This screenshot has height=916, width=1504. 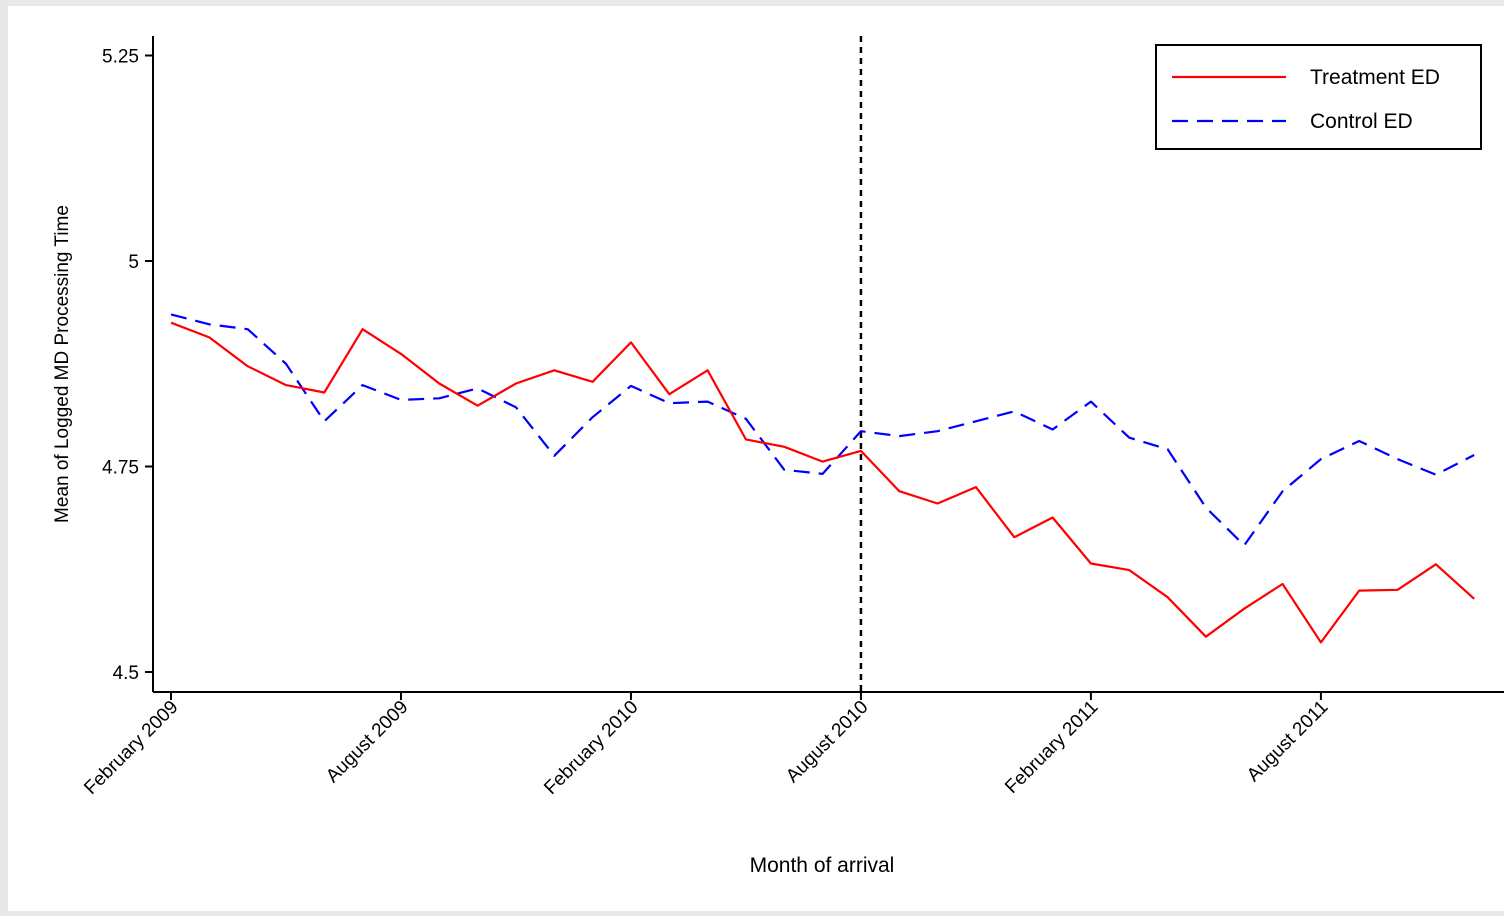 What do you see at coordinates (1287, 741) in the screenshot?
I see `x-tick-label: August 2011` at bounding box center [1287, 741].